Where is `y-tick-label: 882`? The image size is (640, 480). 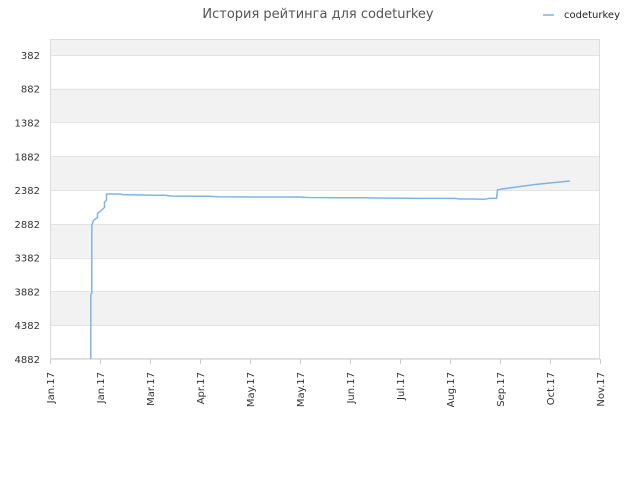 y-tick-label: 882 is located at coordinates (30, 90).